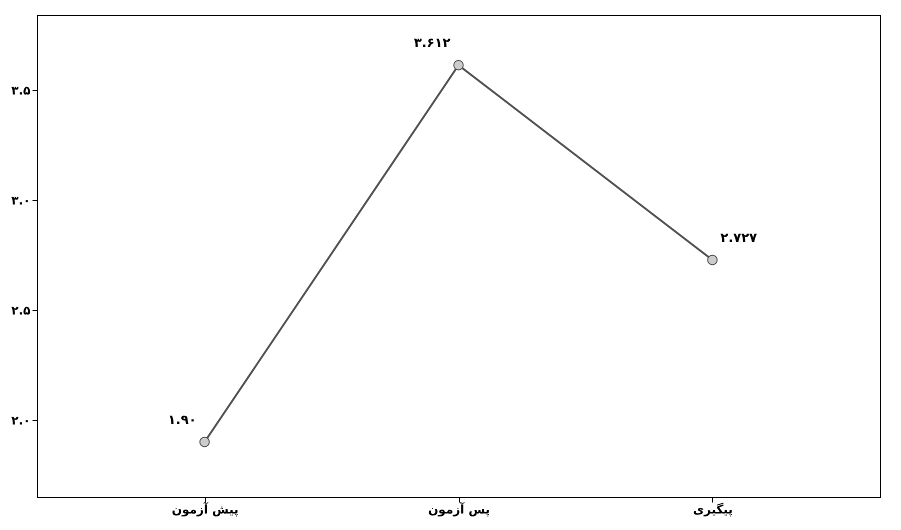  Describe the element at coordinates (182, 420) in the screenshot. I see `data-label: ۱.۹۰` at that location.